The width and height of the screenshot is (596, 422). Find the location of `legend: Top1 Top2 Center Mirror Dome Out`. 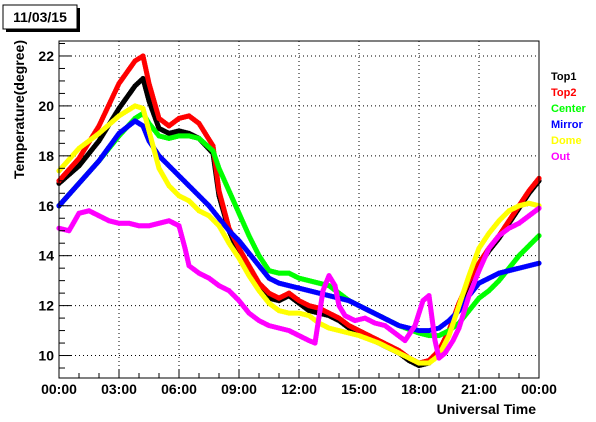

legend: Top1 Top2 Center Mirror Dome Out is located at coordinates (569, 117).